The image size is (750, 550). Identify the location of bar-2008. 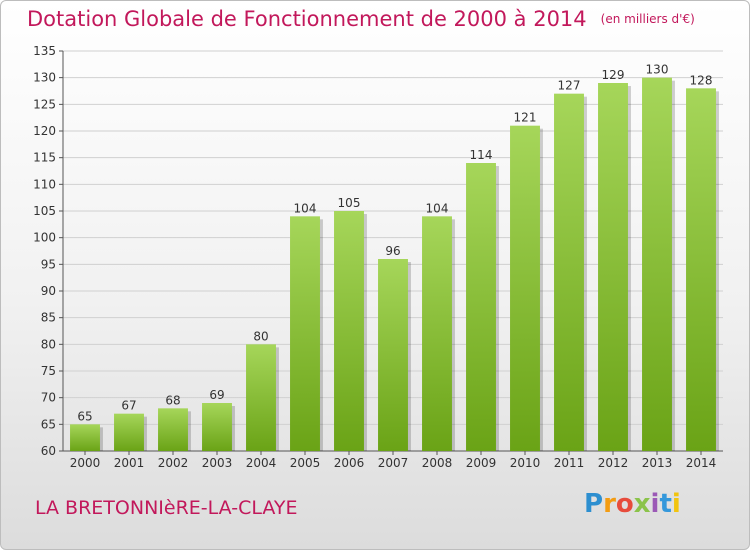
(437, 333).